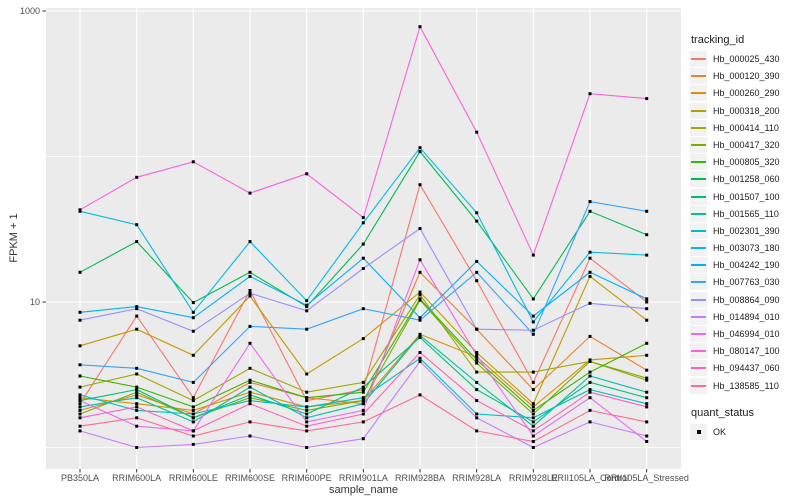  What do you see at coordinates (745, 213) in the screenshot?
I see `legend-item-Hb_001565_110: Hb_001565_110` at bounding box center [745, 213].